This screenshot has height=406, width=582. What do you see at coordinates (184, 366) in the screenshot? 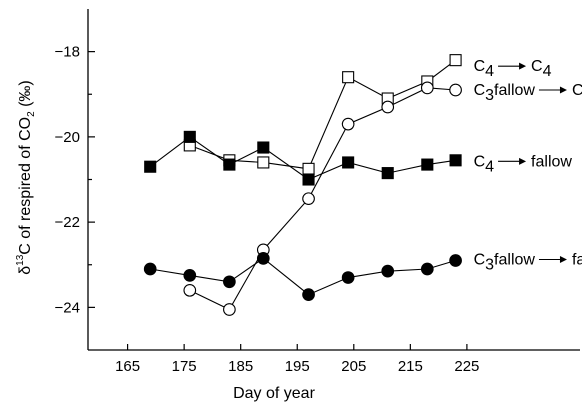
I see `x-tick-label: 175` at bounding box center [184, 366].